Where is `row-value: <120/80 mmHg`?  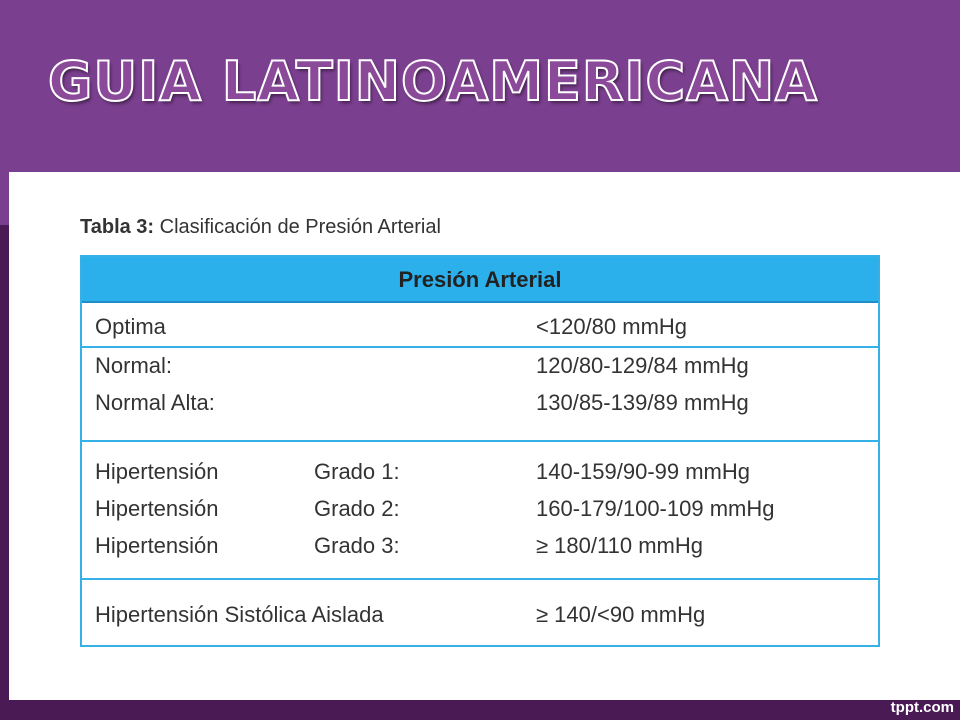 row-value: <120/80 mmHg is located at coordinates (612, 326).